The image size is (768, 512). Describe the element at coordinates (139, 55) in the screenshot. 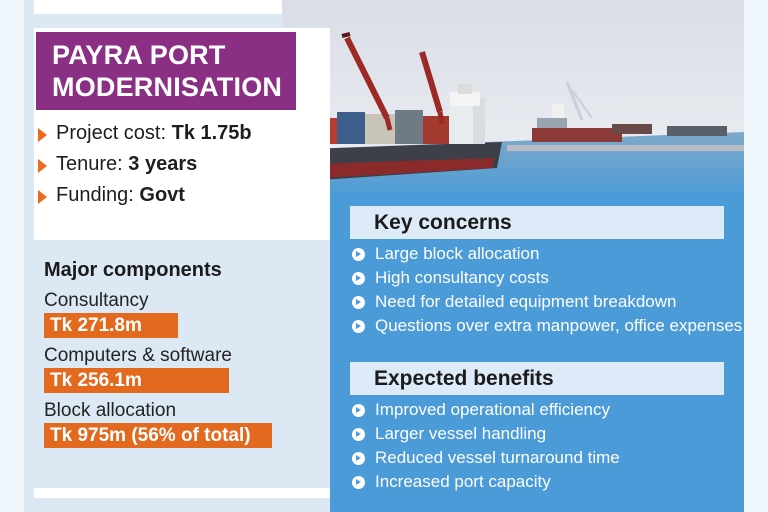

I see `title-line-1: PAYRA PORT` at that location.